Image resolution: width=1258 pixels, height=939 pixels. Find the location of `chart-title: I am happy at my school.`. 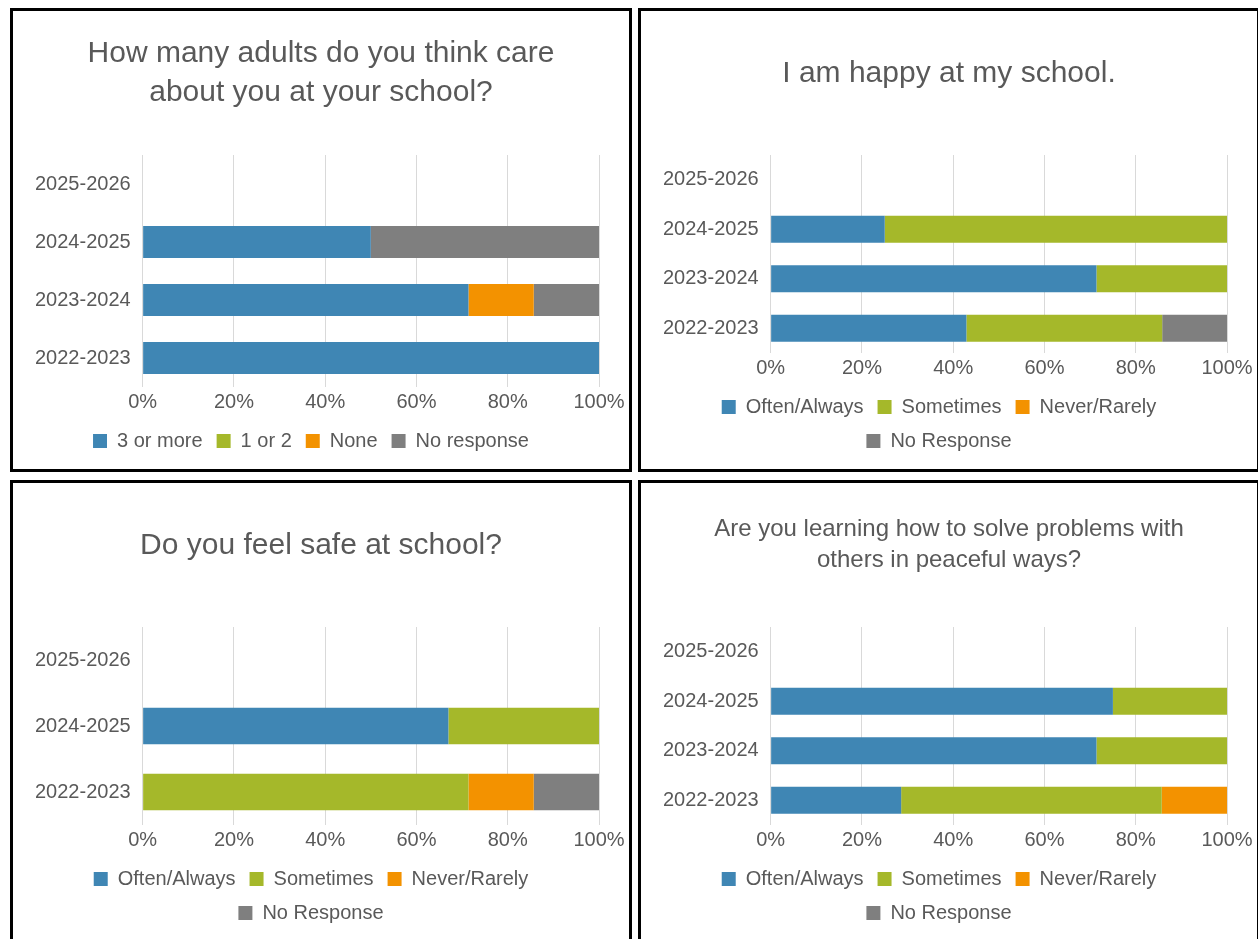

chart-title: I am happy at my school. is located at coordinates (949, 71).